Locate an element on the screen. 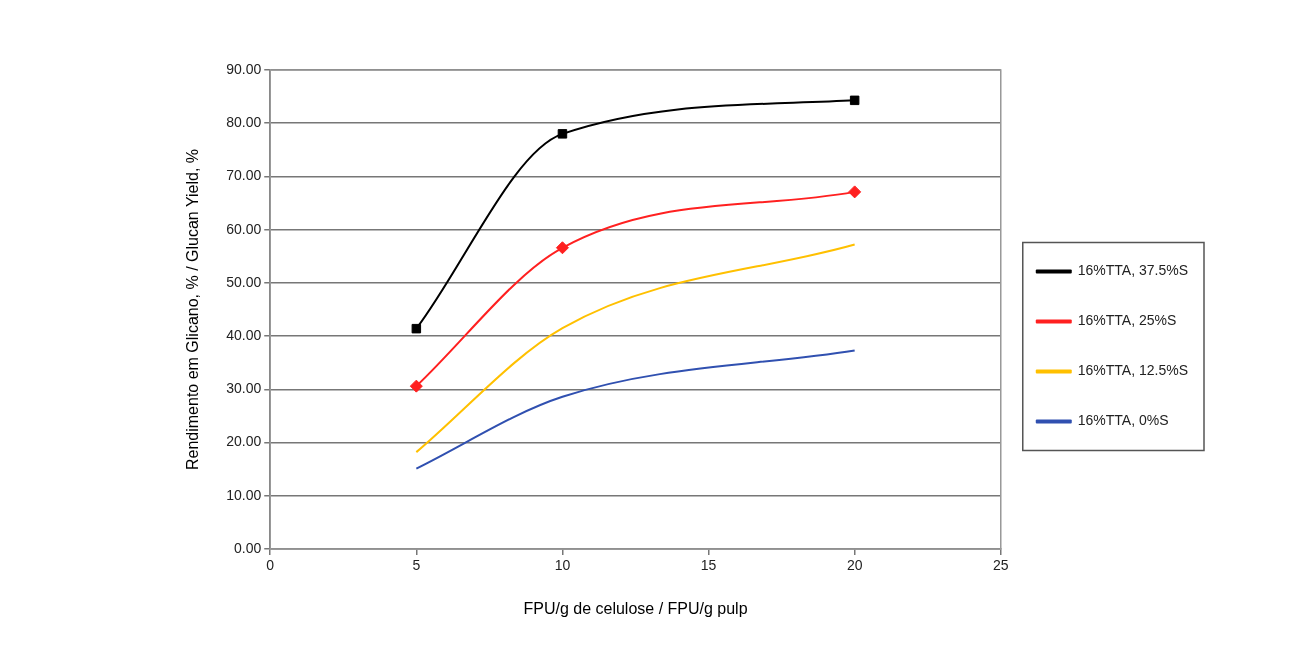 The width and height of the screenshot is (1308, 653). y-tick-label: 50.00 is located at coordinates (244, 281).